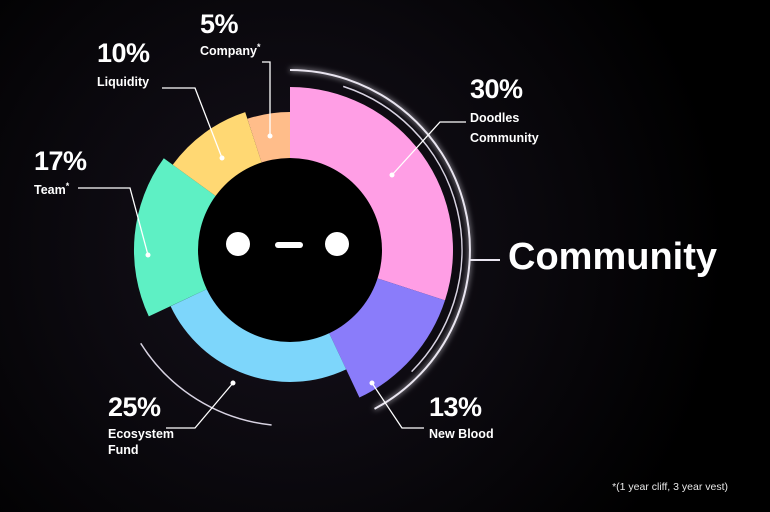 The image size is (770, 512). What do you see at coordinates (113, 221) in the screenshot?
I see `leader-team` at bounding box center [113, 221].